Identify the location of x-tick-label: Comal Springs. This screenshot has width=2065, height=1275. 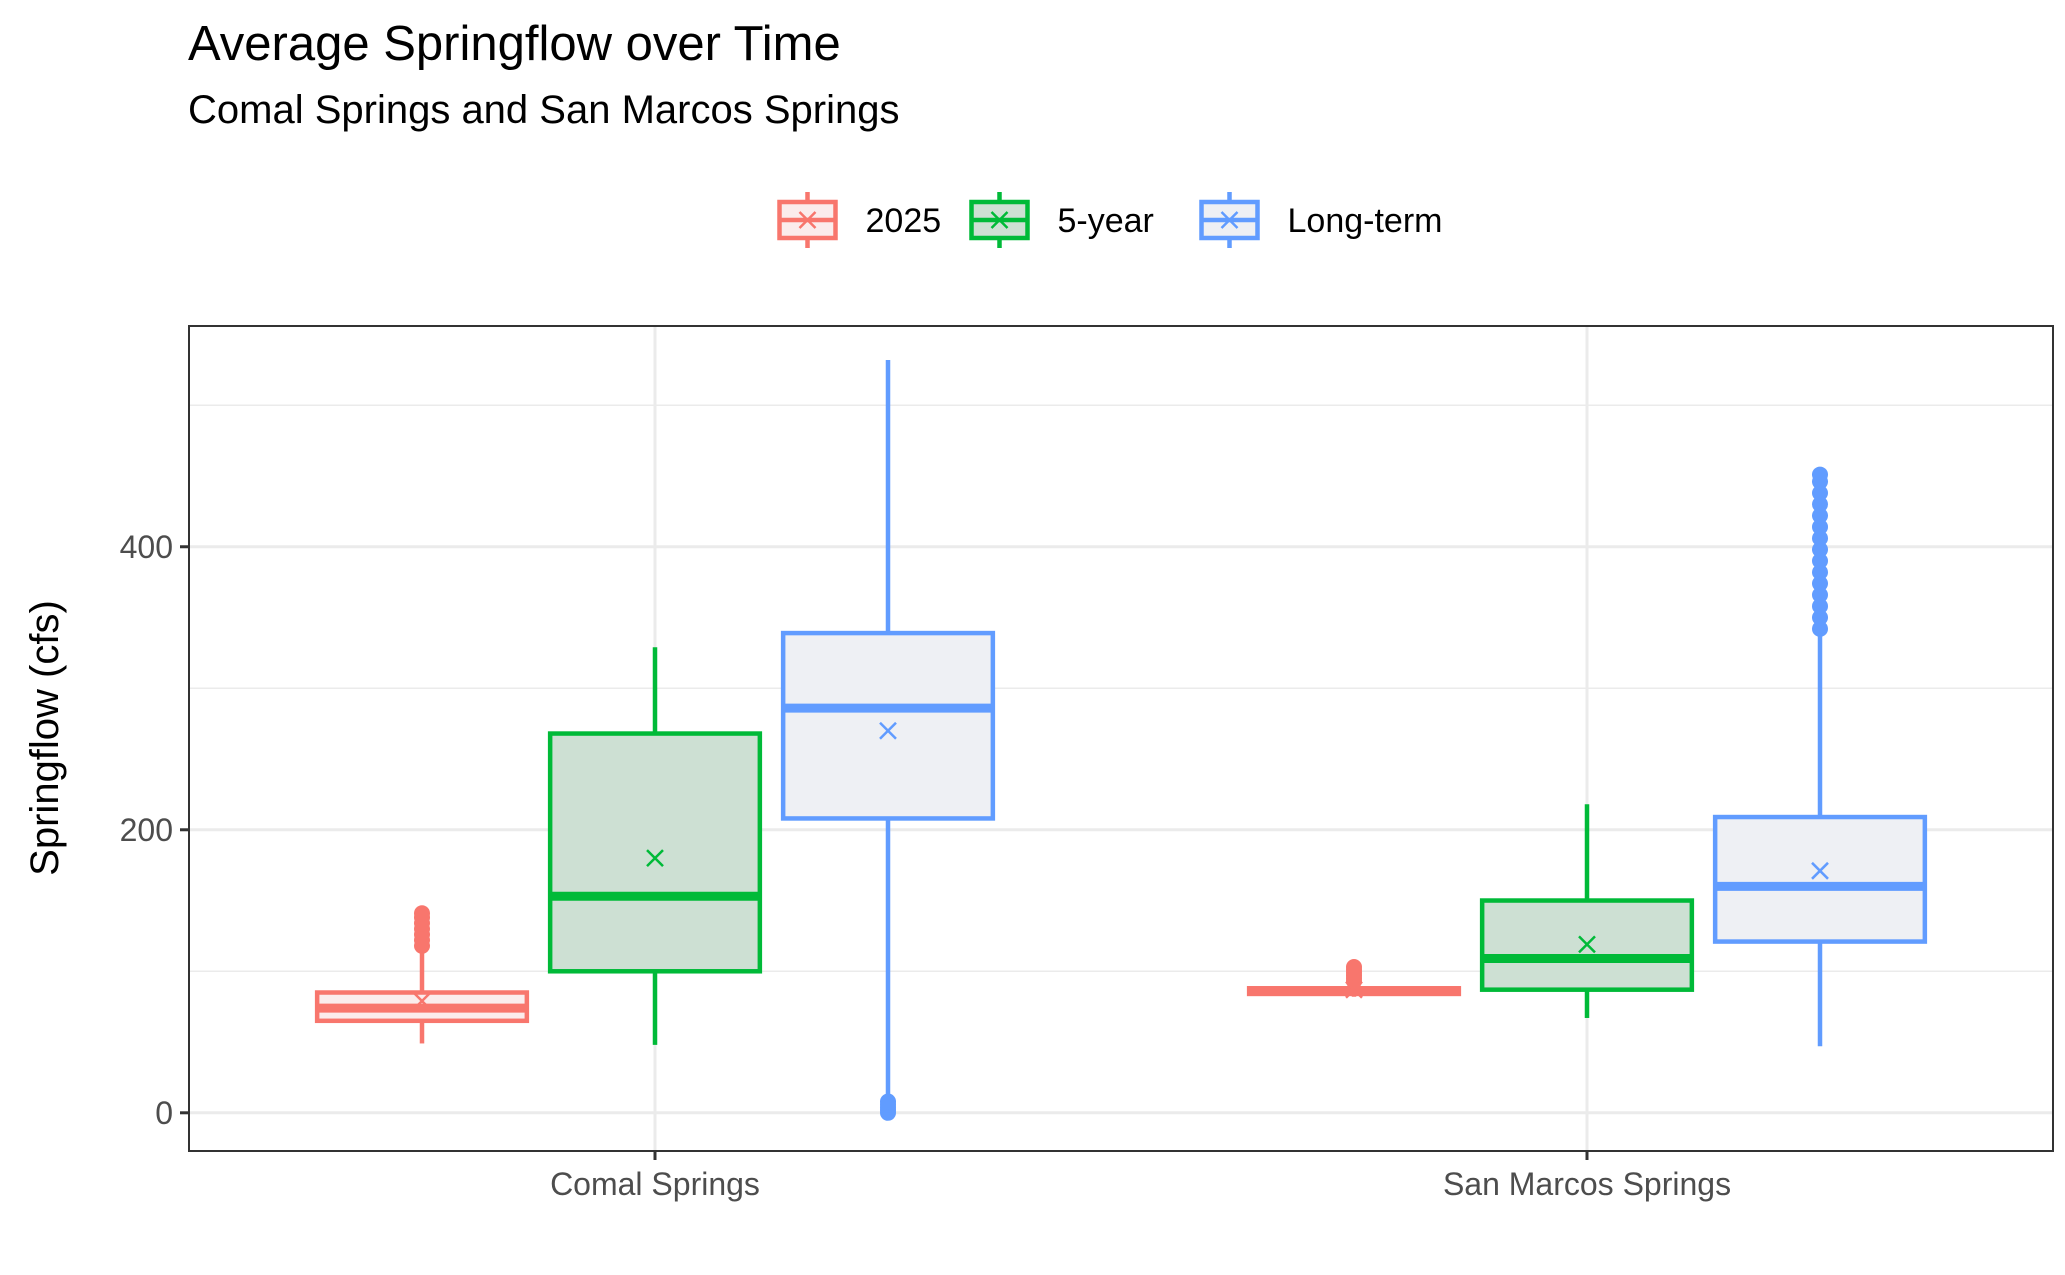
(655, 1184).